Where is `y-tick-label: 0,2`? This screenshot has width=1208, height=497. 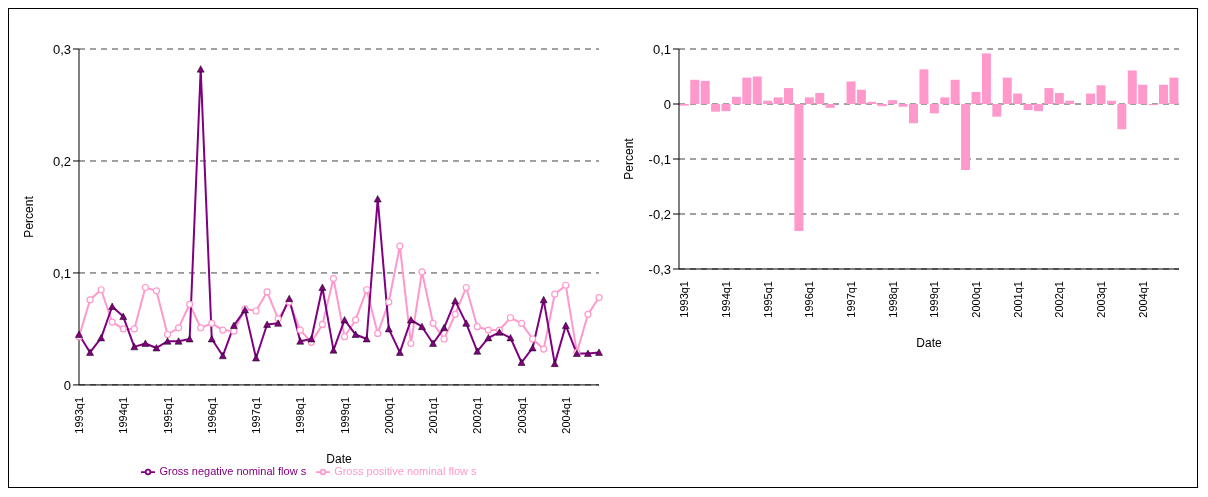 y-tick-label: 0,2 is located at coordinates (61, 161).